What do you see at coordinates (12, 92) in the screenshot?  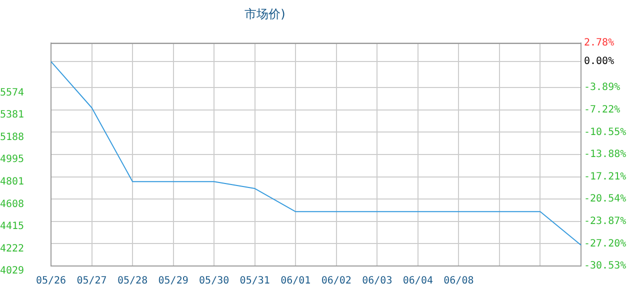 I see `y-tick-label: 5574` at bounding box center [12, 92].